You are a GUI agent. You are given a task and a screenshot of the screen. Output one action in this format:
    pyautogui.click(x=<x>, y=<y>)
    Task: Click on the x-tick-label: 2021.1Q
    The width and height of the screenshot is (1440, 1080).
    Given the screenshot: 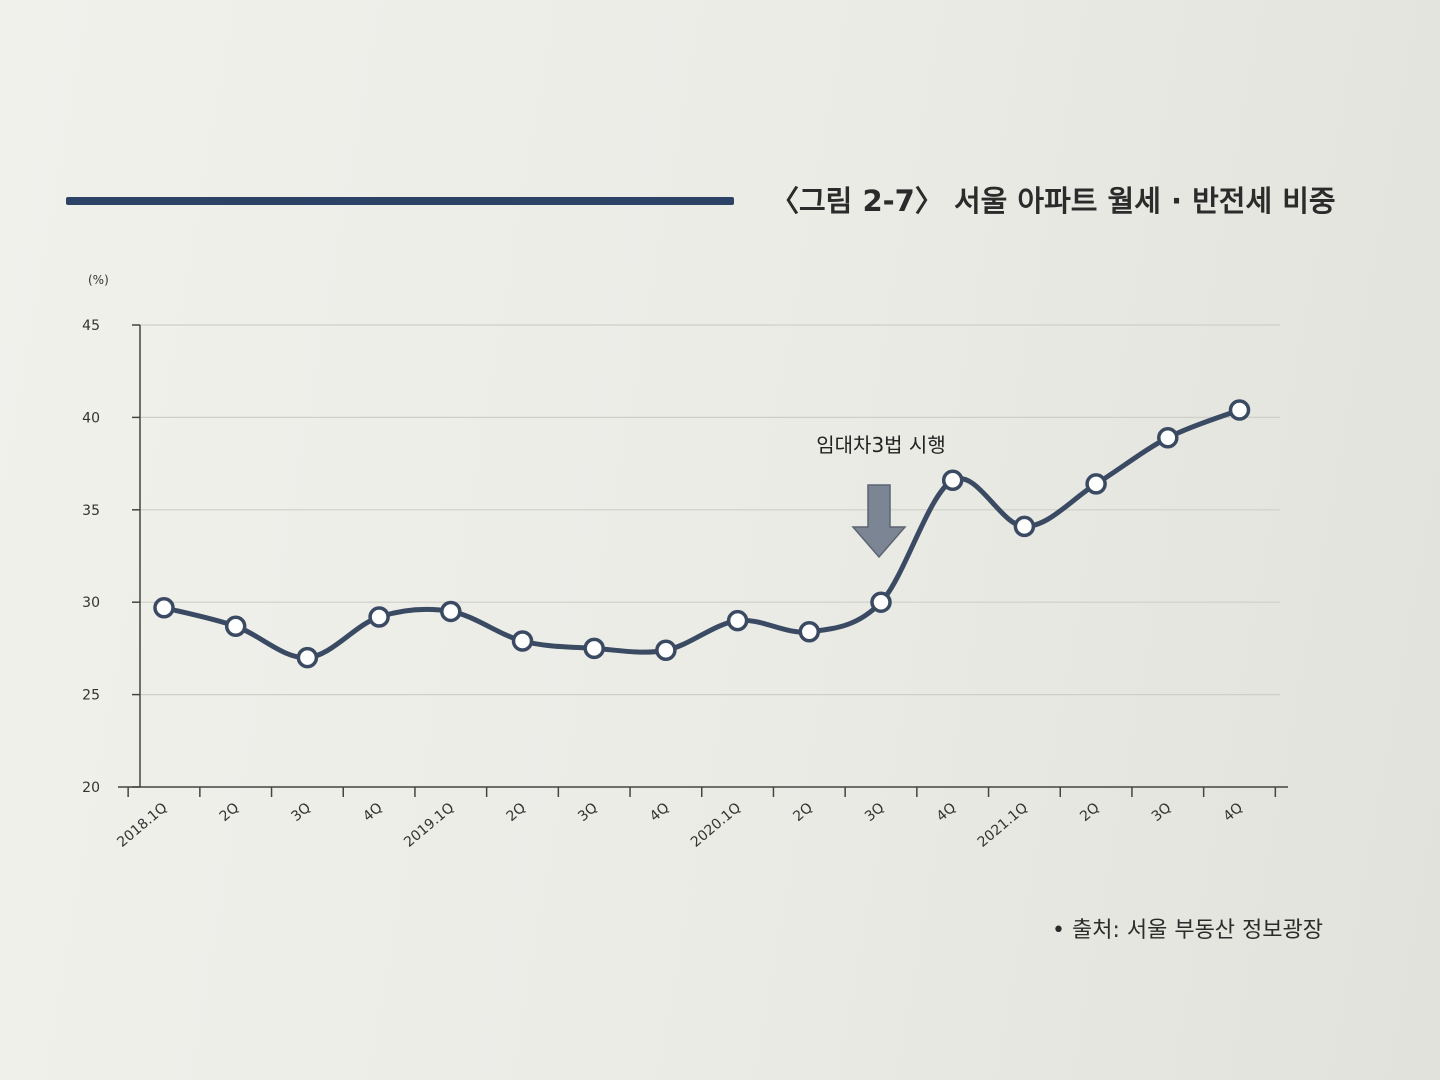 What is the action you would take?
    pyautogui.click(x=1003, y=825)
    